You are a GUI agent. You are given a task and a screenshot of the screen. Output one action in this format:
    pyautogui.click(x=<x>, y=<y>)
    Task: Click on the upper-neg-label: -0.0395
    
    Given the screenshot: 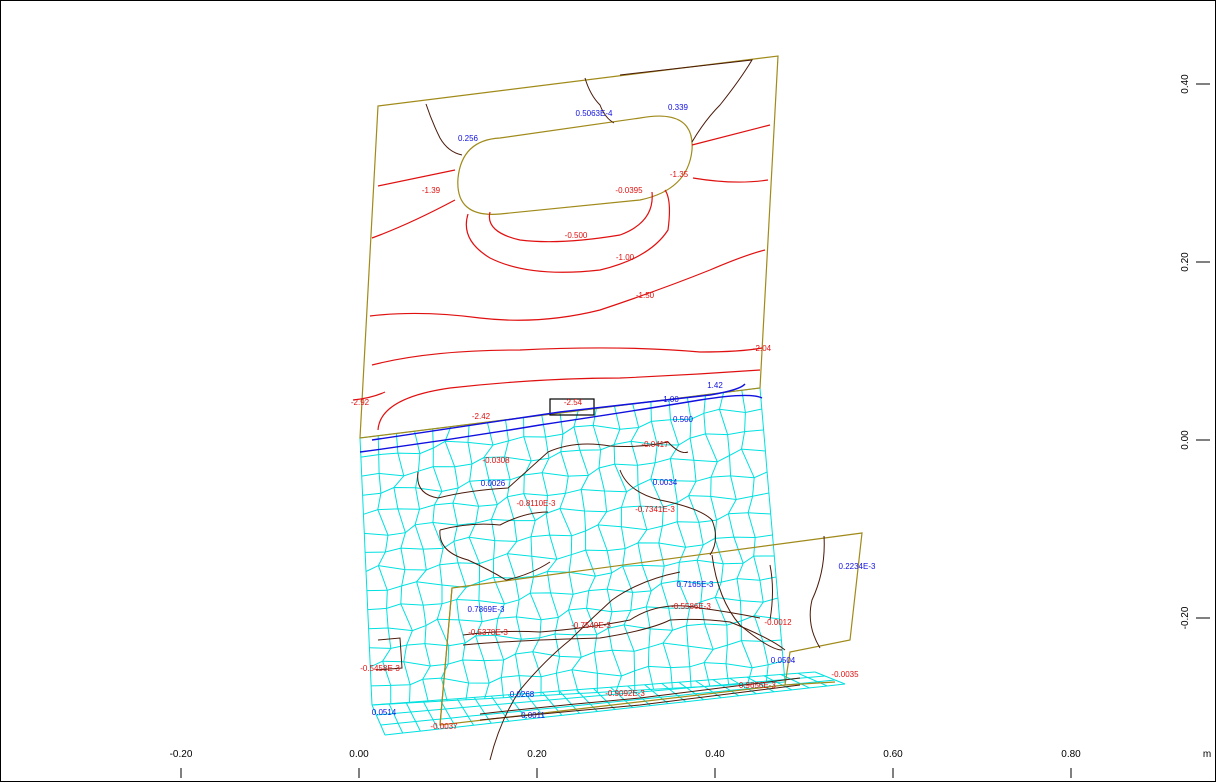 What is the action you would take?
    pyautogui.click(x=629, y=190)
    